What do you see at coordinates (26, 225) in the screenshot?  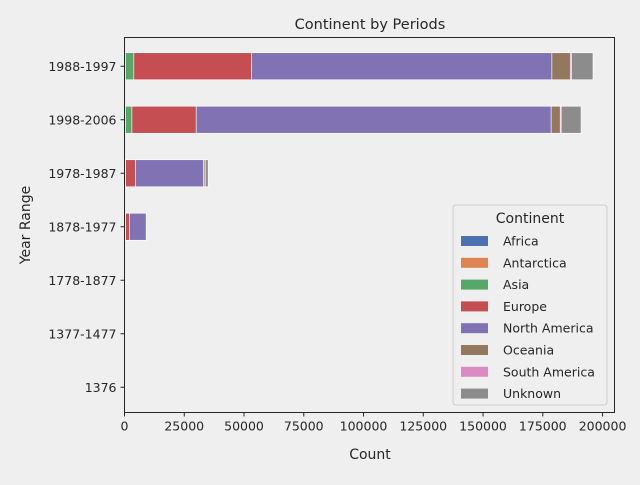 I see `y-axis-label: Year Range` at bounding box center [26, 225].